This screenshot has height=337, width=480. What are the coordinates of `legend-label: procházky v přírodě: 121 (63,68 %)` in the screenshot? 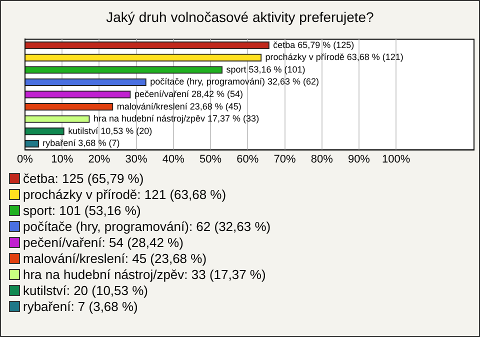 It's located at (125, 195).